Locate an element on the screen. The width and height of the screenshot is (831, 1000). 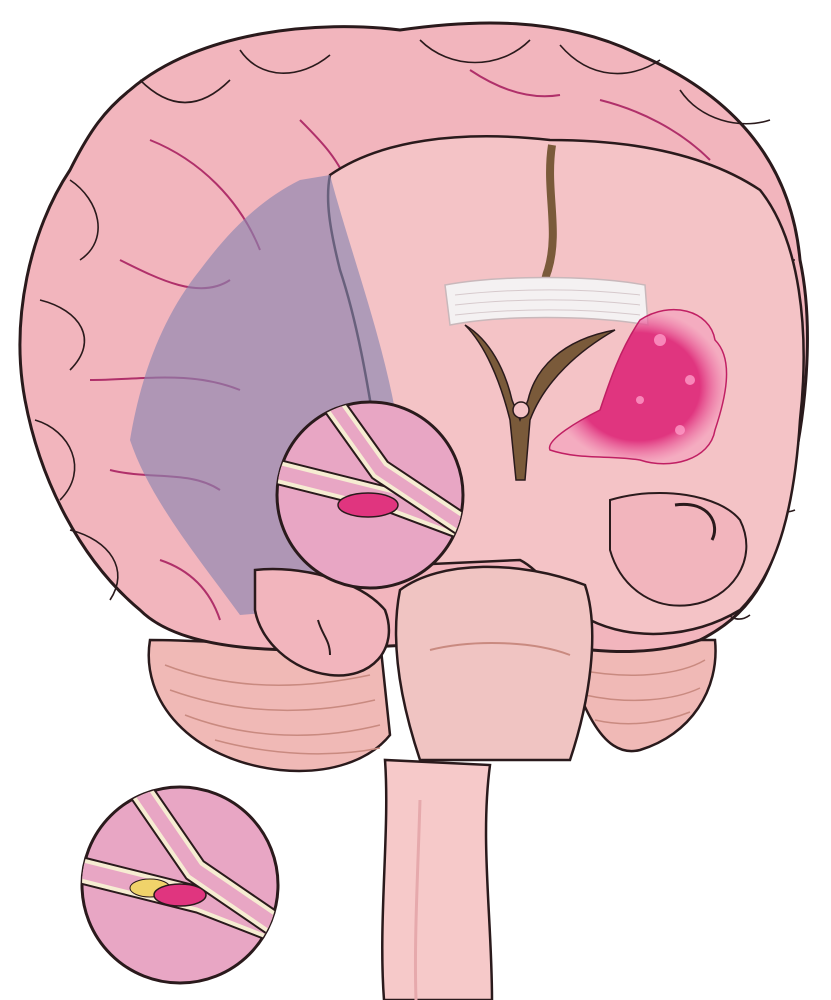
hemorrhage is located at coordinates (638, 386).